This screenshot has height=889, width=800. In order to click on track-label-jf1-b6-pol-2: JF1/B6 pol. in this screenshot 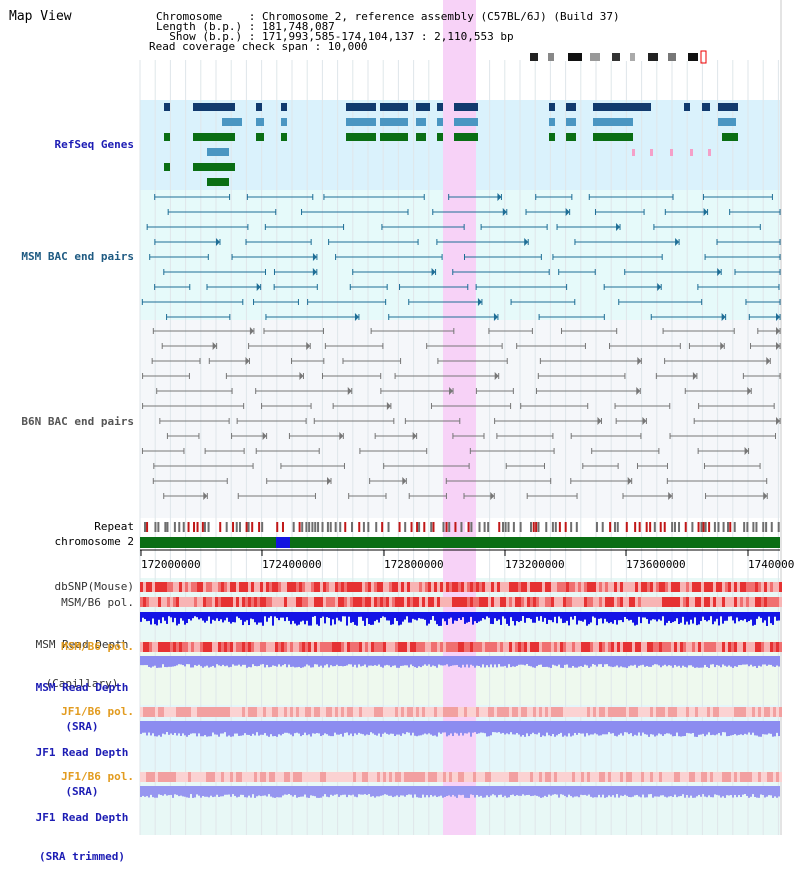, I will do `click(97, 776)`.